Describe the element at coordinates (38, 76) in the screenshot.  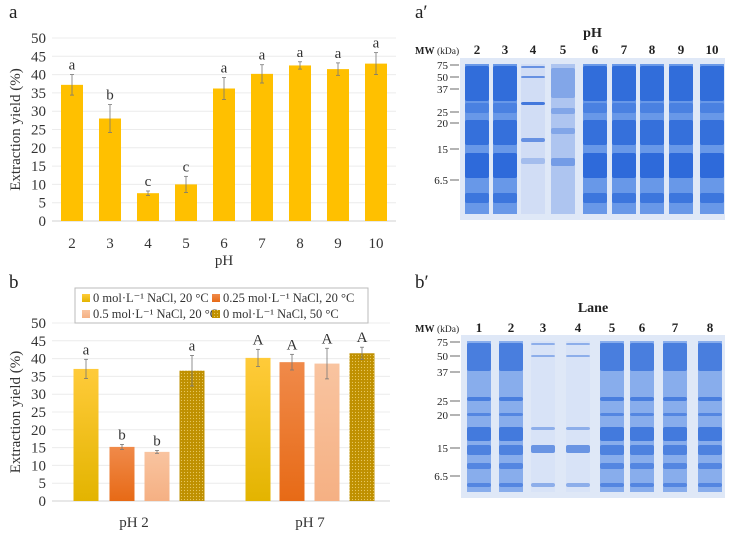
I see `y-tick-label: 40` at that location.